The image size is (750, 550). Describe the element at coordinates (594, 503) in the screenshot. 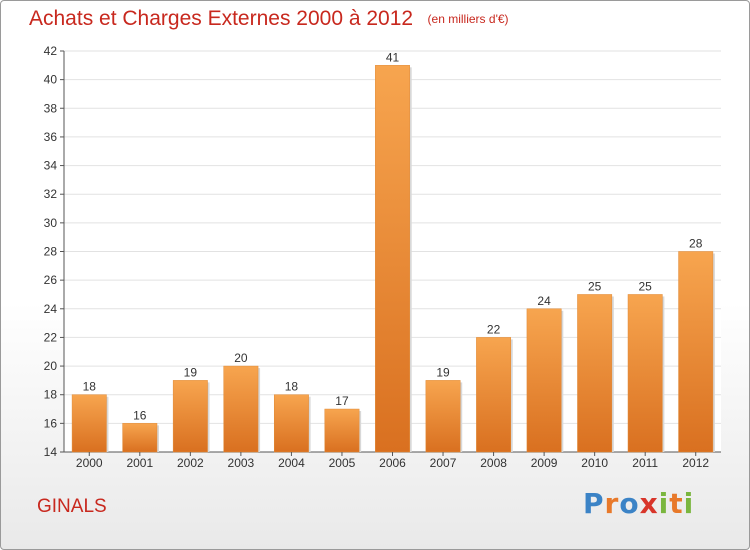

I see `logo-letter: P` at that location.